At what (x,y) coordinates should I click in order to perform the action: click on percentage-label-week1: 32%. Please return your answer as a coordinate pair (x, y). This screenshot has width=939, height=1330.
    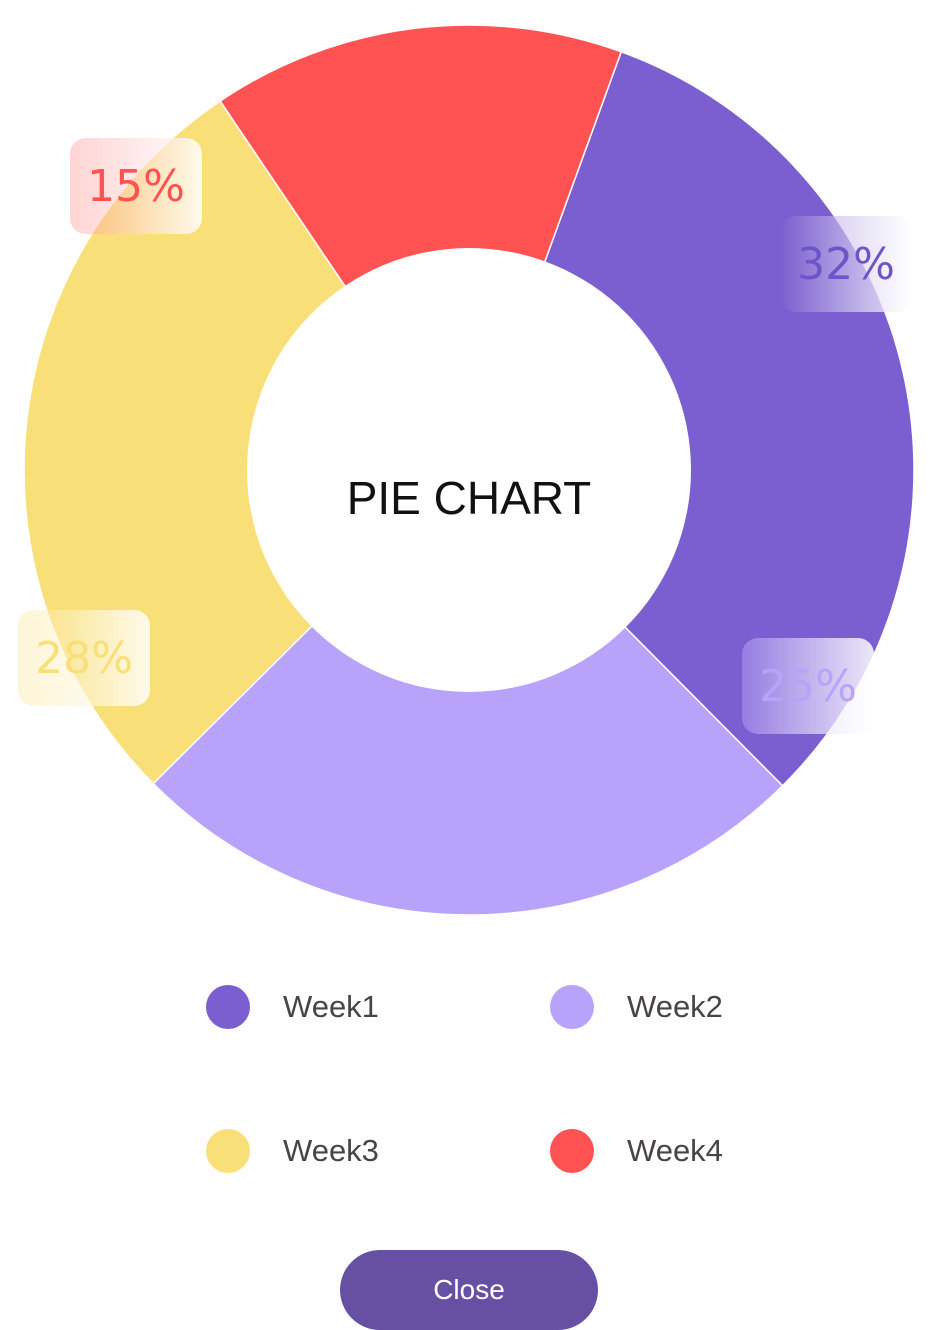
    Looking at the image, I should click on (846, 264).